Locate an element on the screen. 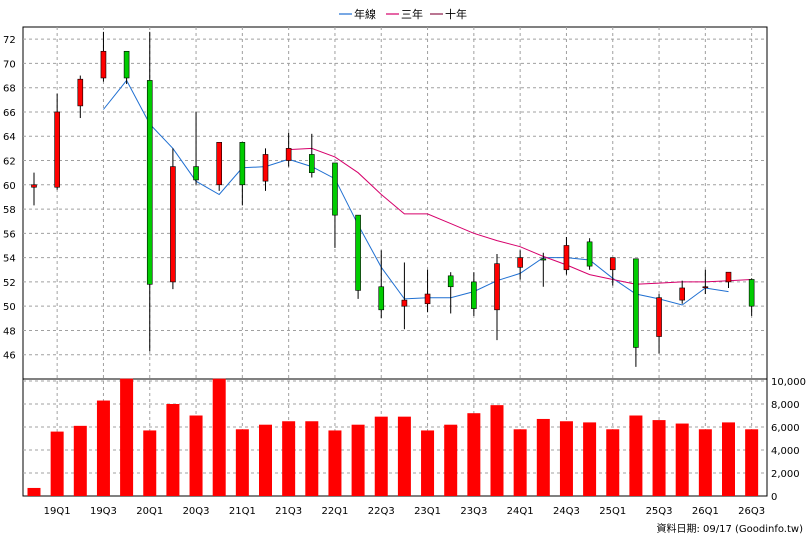  price-axis: 46 48 50 52 54 56 58 60 62 64 66 68 70 72 is located at coordinates (9, 198).